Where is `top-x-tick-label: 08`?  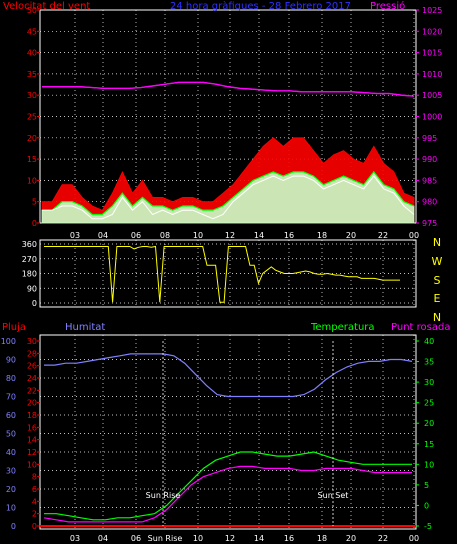
top-x-tick-label: 08 is located at coordinates (165, 235).